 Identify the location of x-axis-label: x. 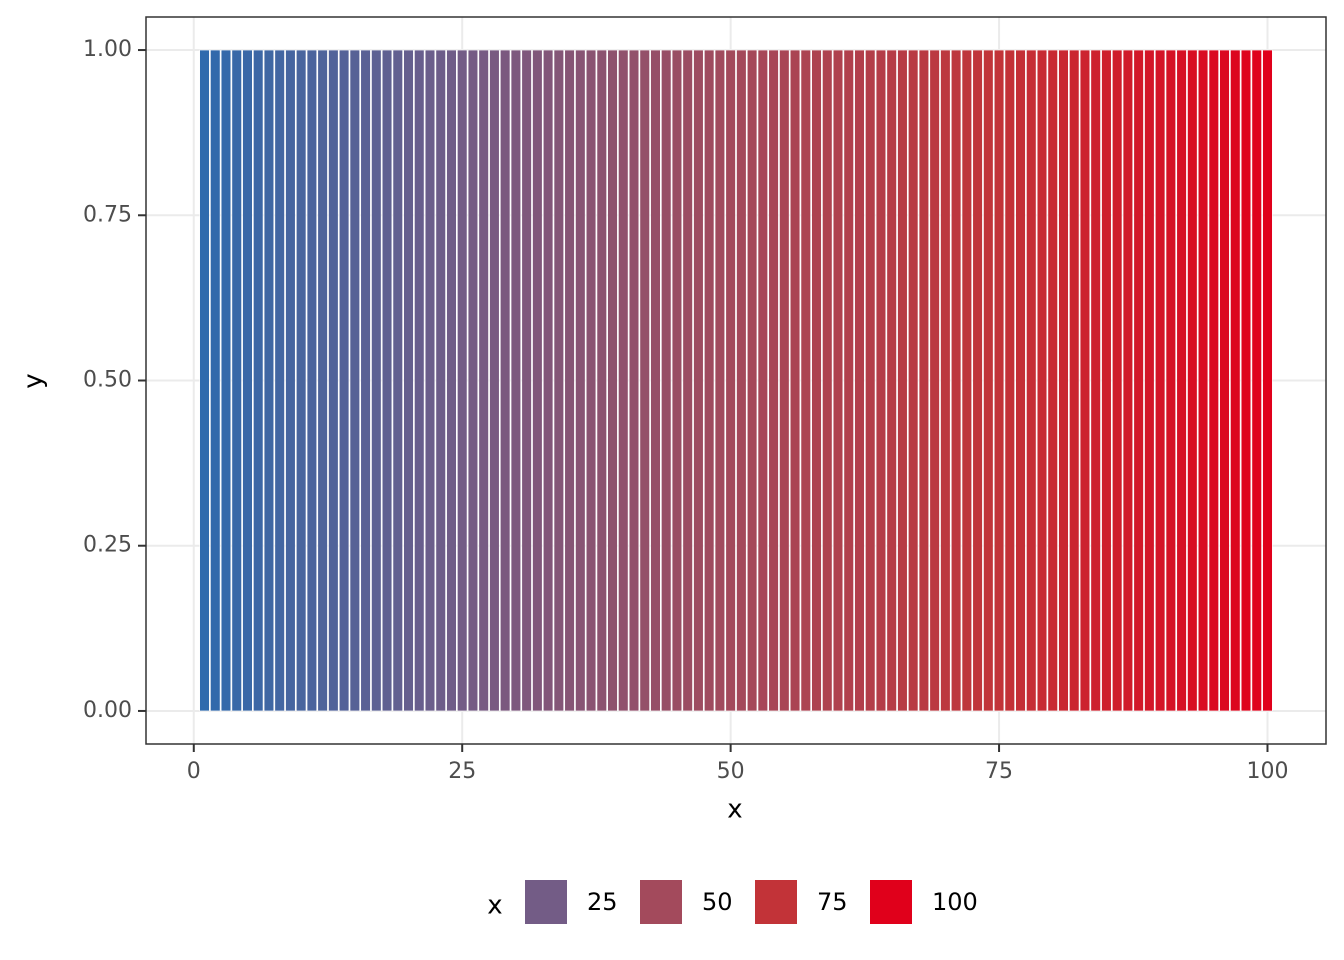
(734, 810).